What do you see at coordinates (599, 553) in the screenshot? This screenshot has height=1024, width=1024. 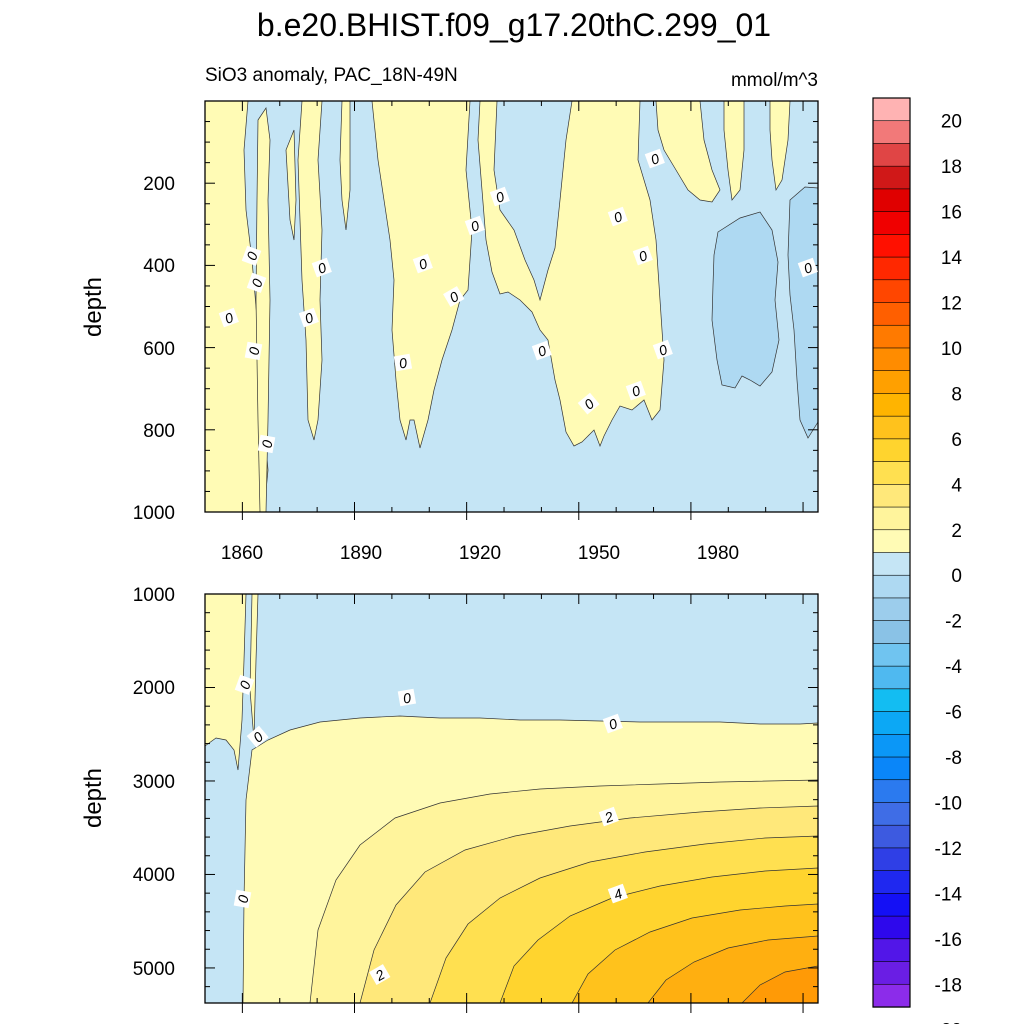 I see `x-tick-label: 1950` at bounding box center [599, 553].